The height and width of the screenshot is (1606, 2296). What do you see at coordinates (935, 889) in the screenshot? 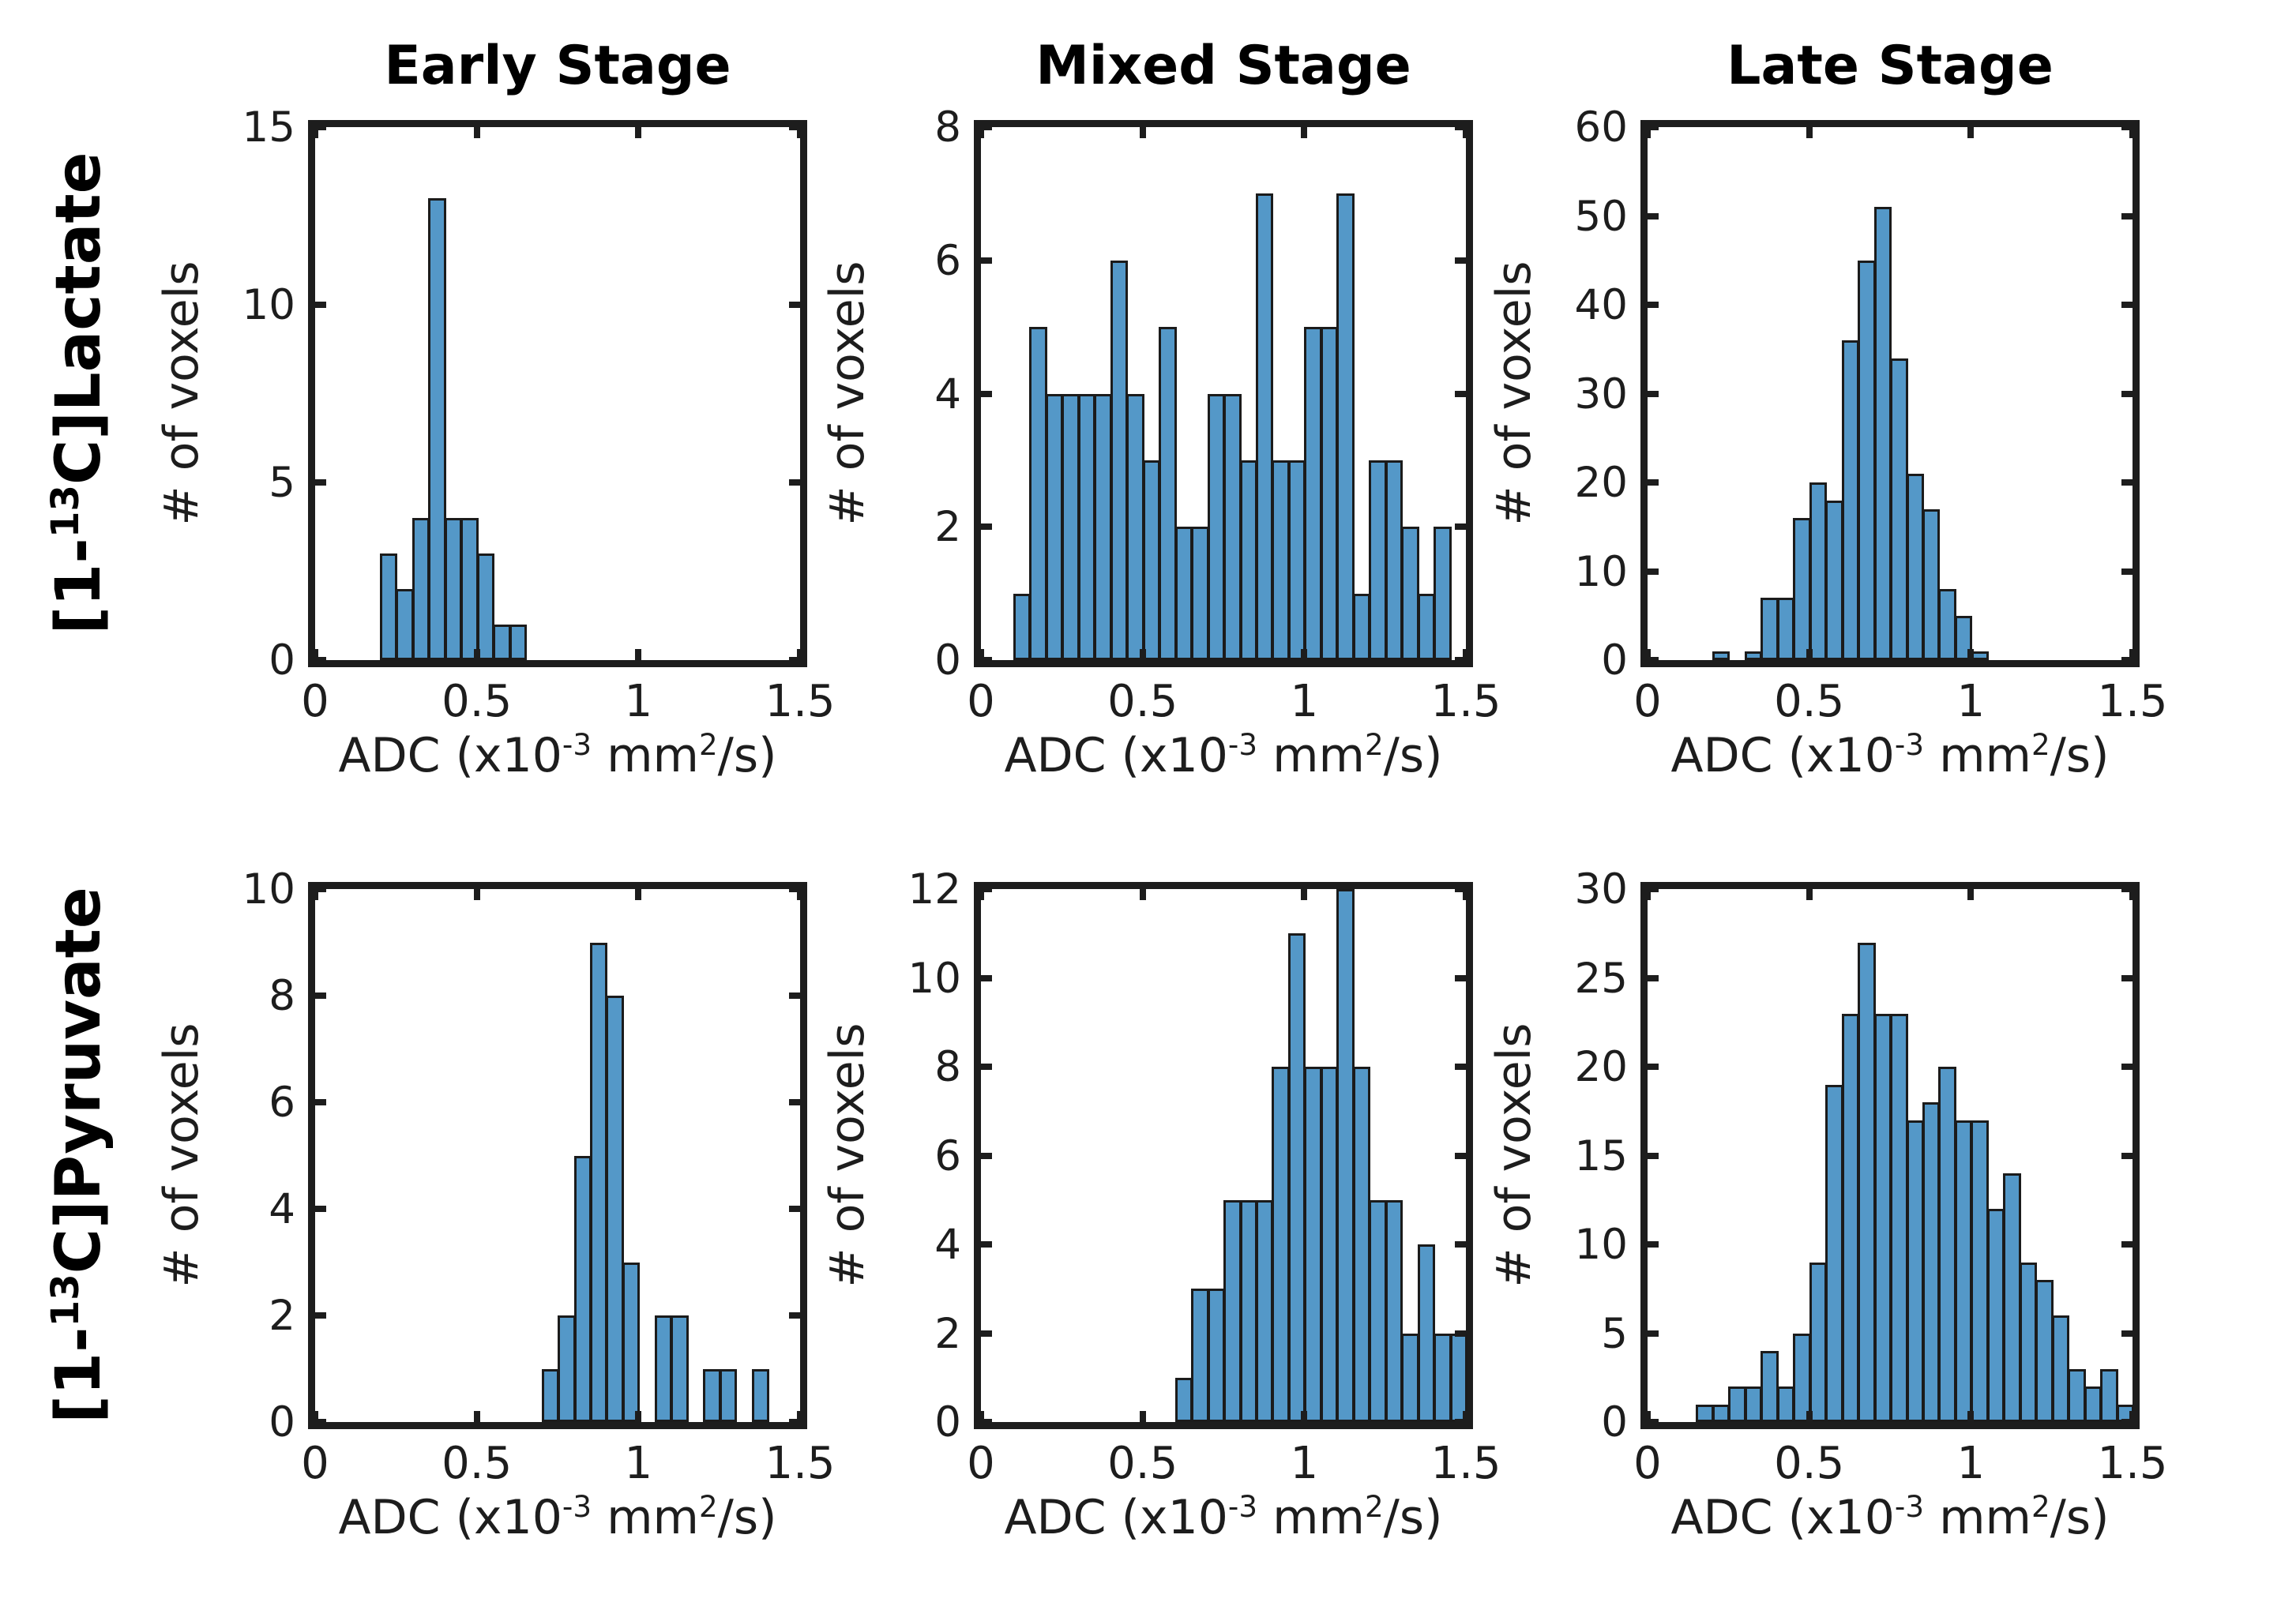
I see `y-tick-label: 12` at bounding box center [935, 889].